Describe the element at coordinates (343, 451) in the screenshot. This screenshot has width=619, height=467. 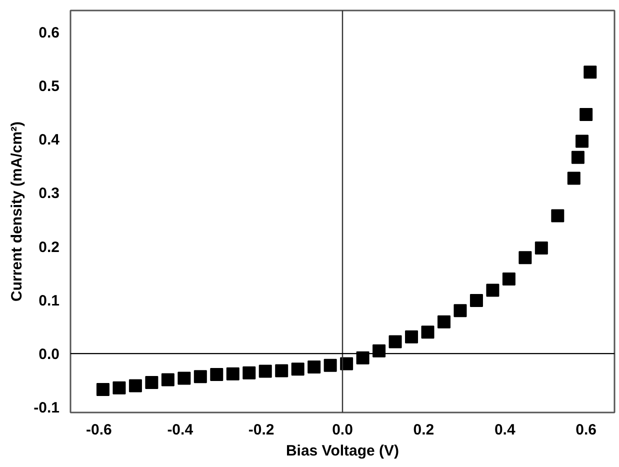
I see `x-axis-title: Bias Voltage (V)` at that location.